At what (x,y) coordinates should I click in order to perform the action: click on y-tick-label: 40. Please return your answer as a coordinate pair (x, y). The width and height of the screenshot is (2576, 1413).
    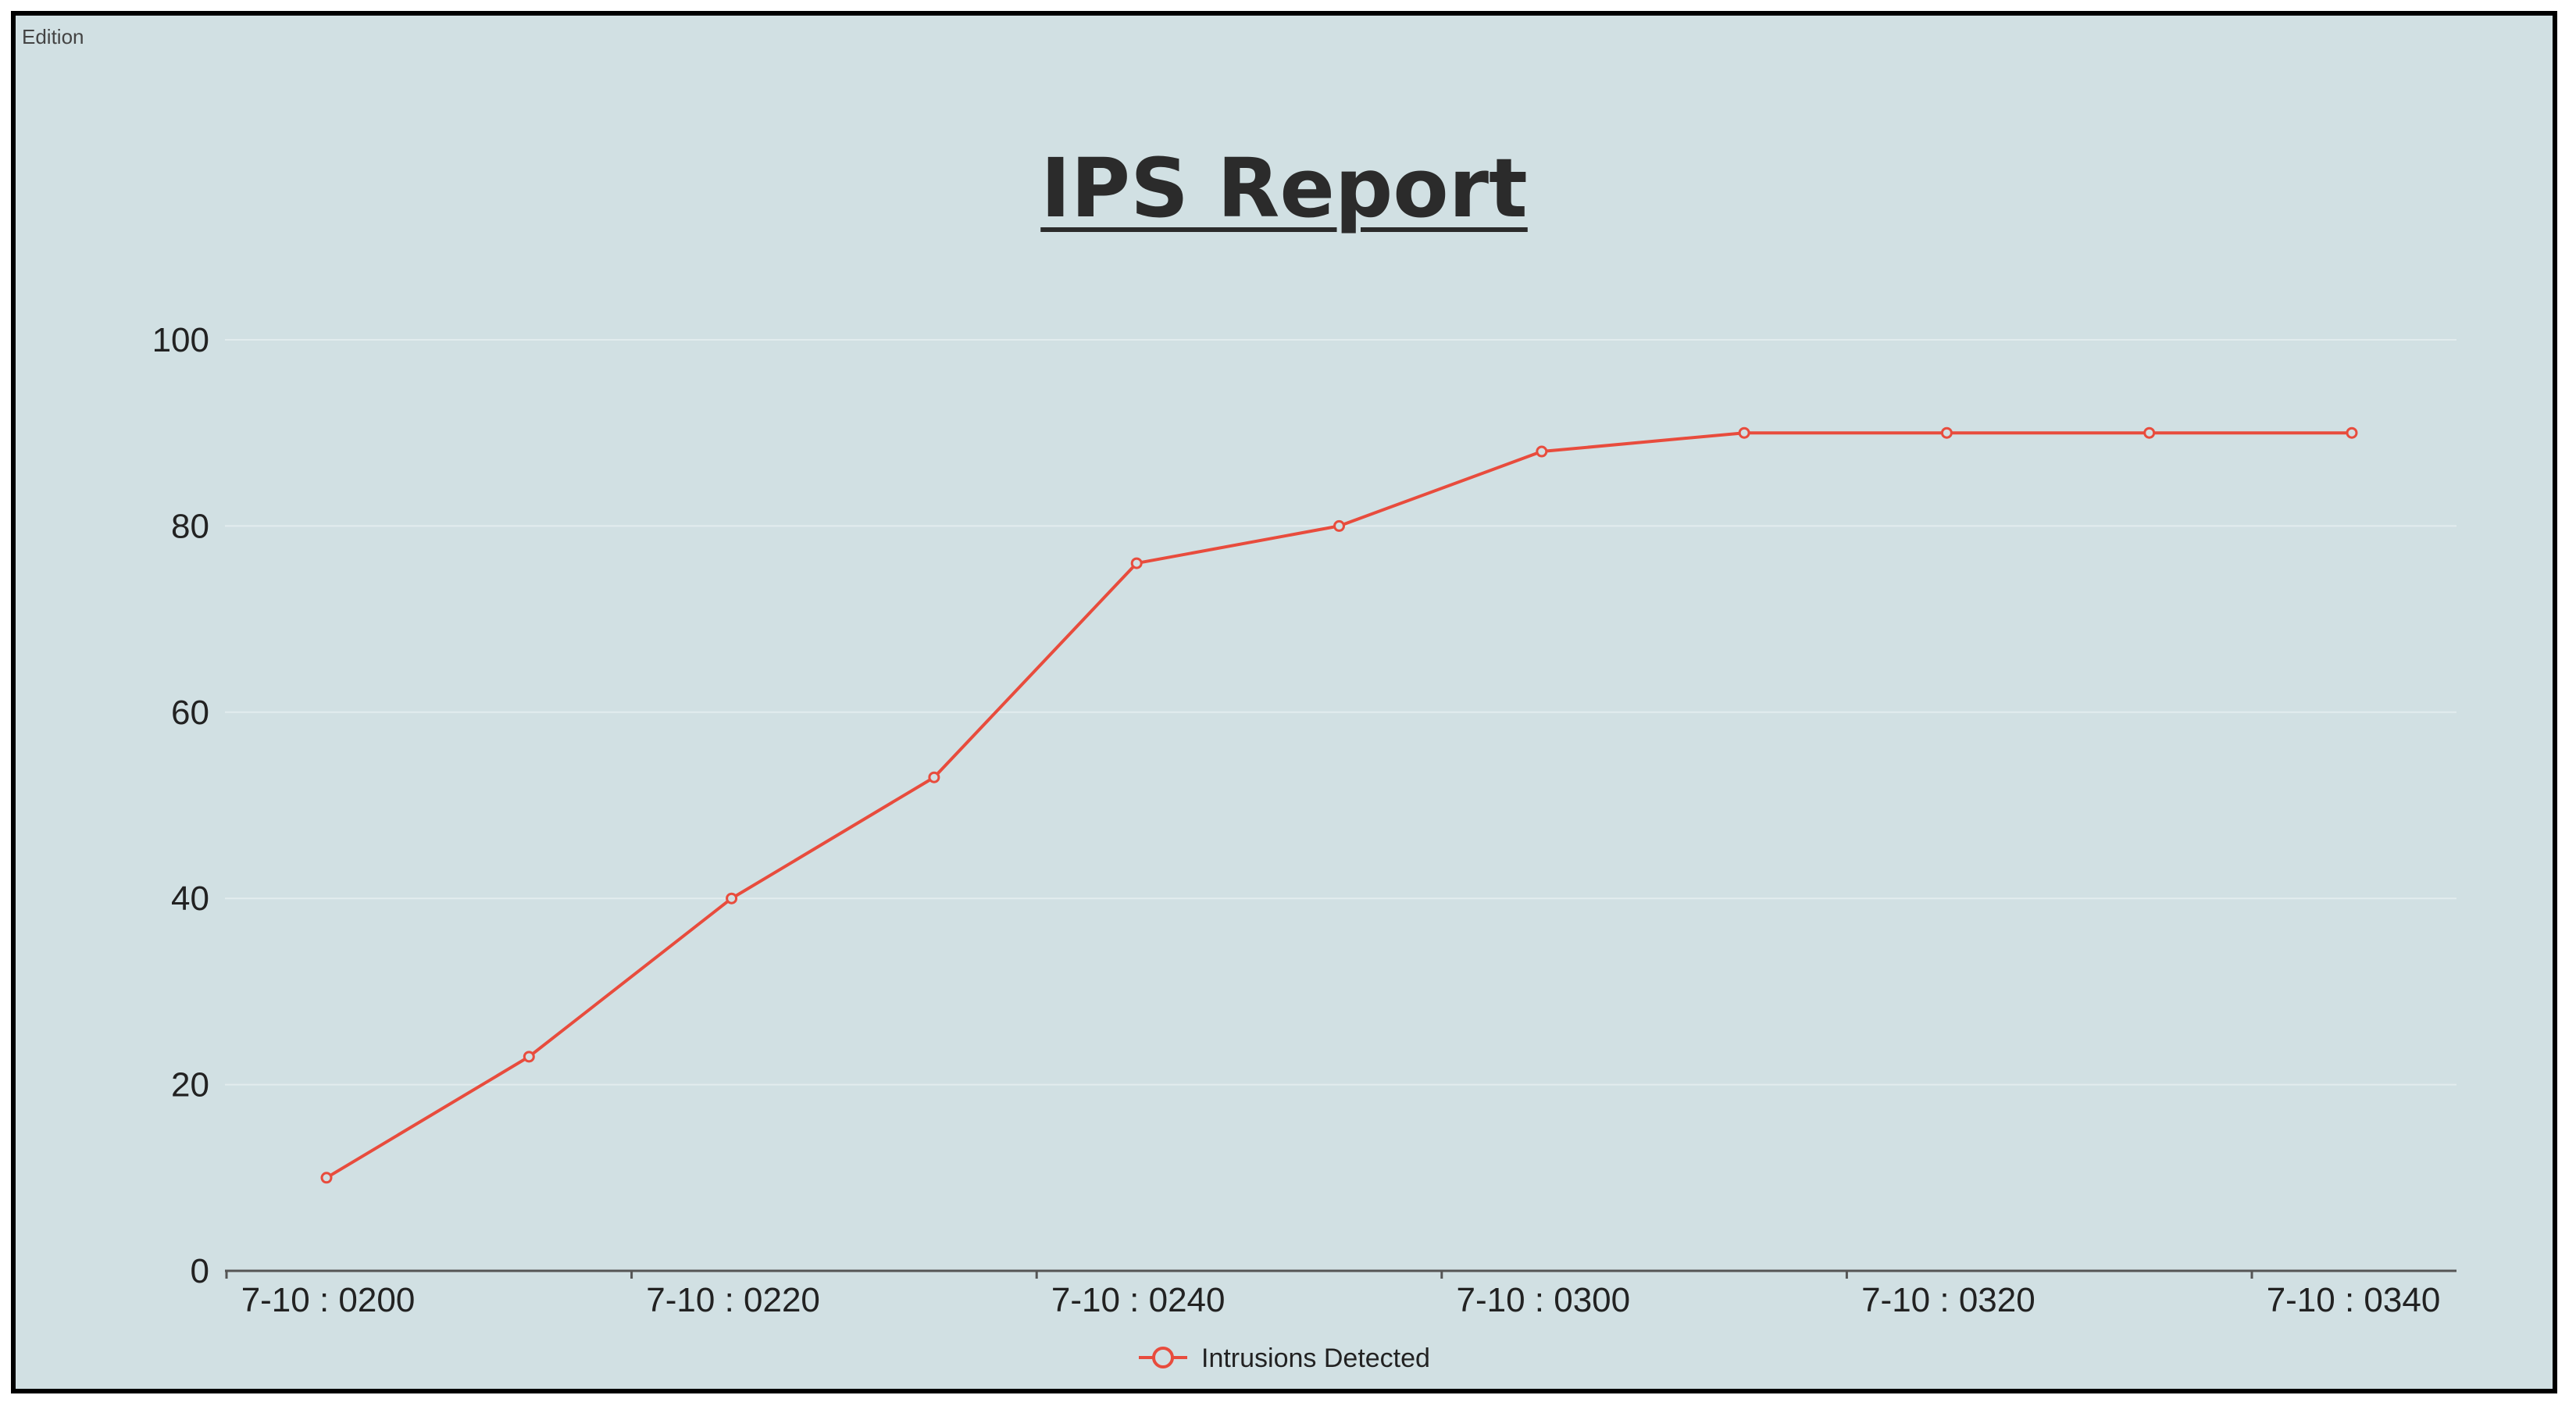
    Looking at the image, I should click on (190, 899).